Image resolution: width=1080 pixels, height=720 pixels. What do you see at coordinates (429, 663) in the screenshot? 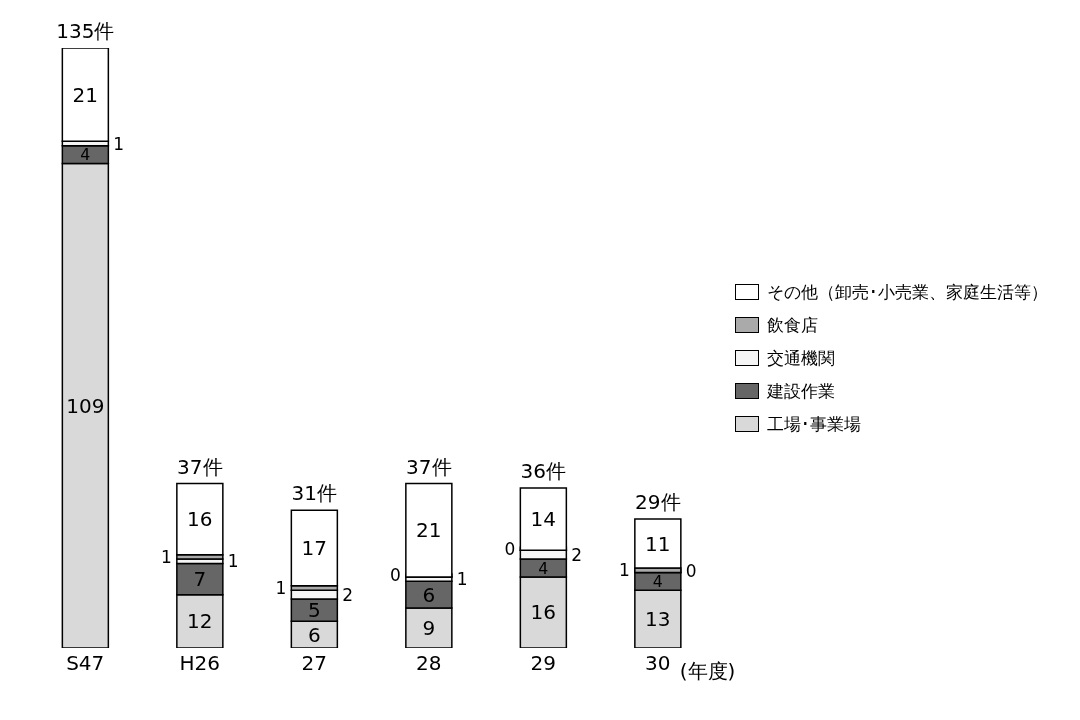
I see `x-tick-label: 28` at bounding box center [429, 663].